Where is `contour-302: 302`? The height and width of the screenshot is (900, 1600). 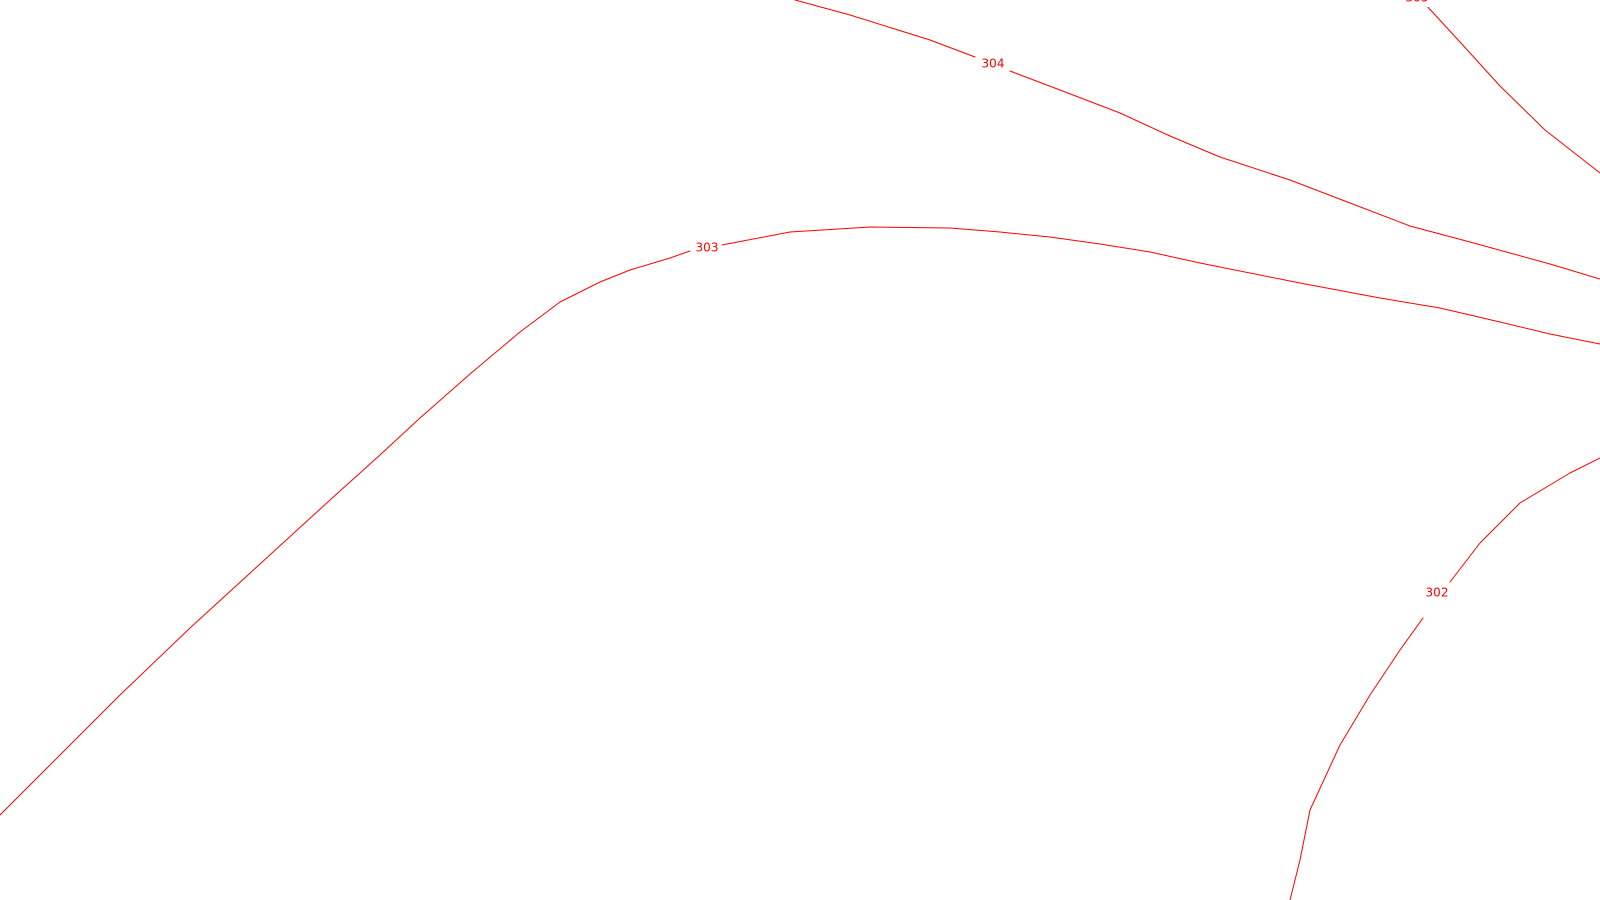 contour-302: 302 is located at coordinates (1444, 678).